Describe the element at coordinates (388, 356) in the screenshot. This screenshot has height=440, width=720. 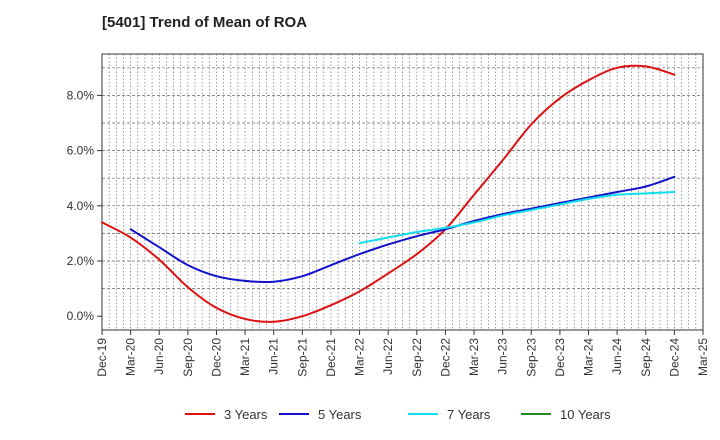
I see `x-tick-label: Jun-22` at that location.